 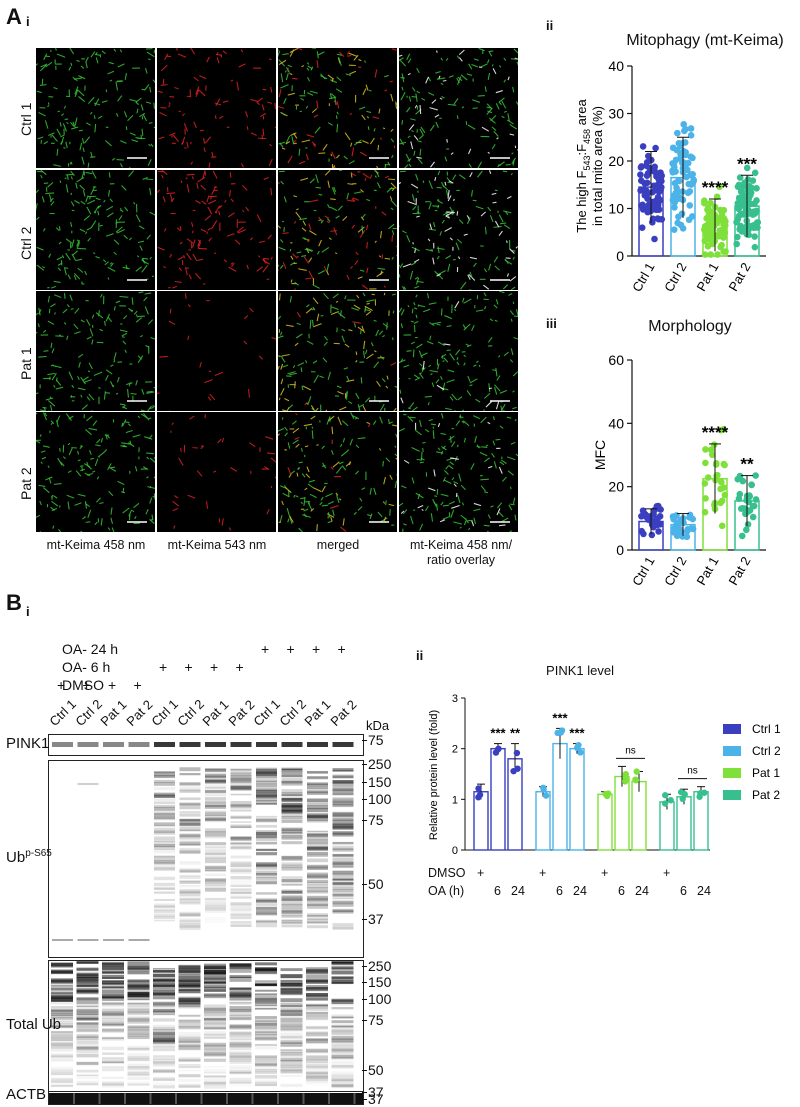 I want to click on lane-label: Pat 2, so click(x=343, y=713).